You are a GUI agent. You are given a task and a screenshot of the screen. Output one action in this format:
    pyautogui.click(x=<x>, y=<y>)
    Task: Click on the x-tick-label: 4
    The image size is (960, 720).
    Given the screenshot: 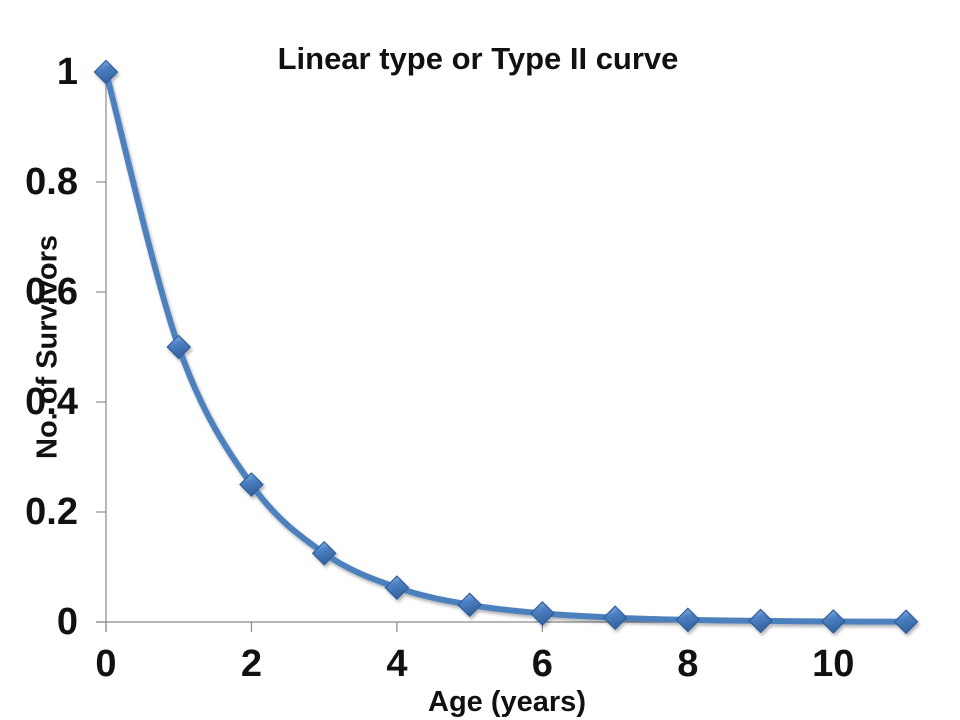 What is the action you would take?
    pyautogui.click(x=397, y=664)
    